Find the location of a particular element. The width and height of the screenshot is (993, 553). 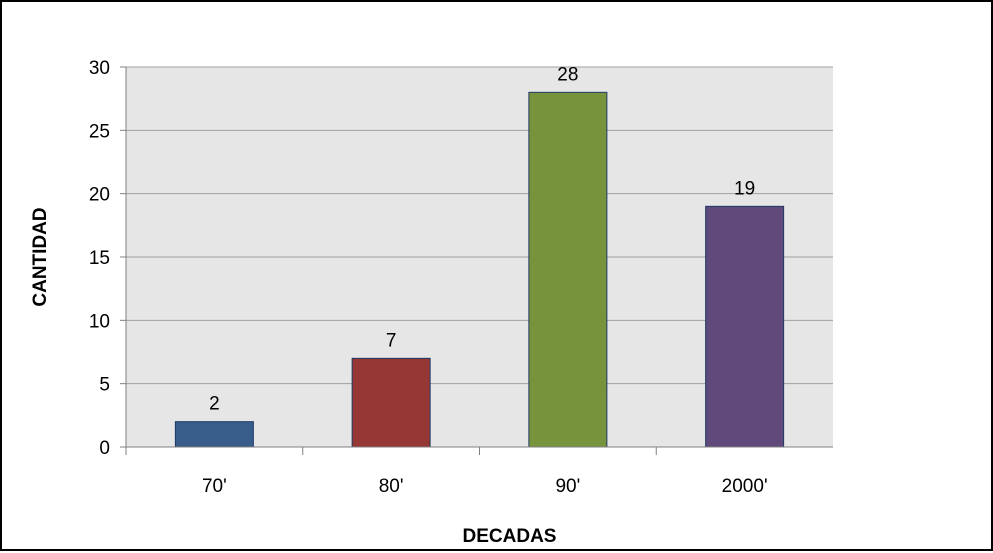

y-tick-label: 5 is located at coordinates (104, 385).